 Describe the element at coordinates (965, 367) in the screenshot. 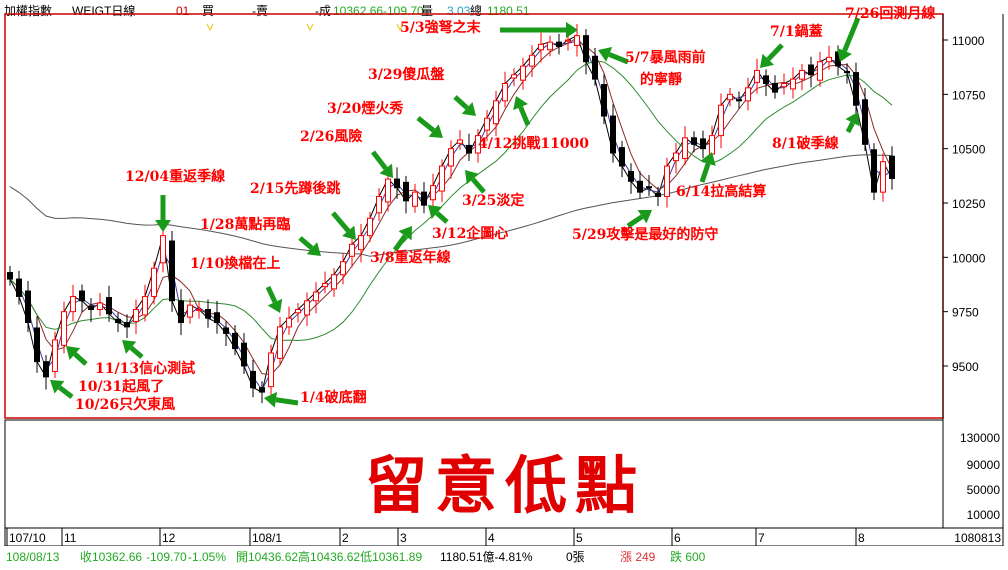

I see `price-tick-label: 9500` at that location.